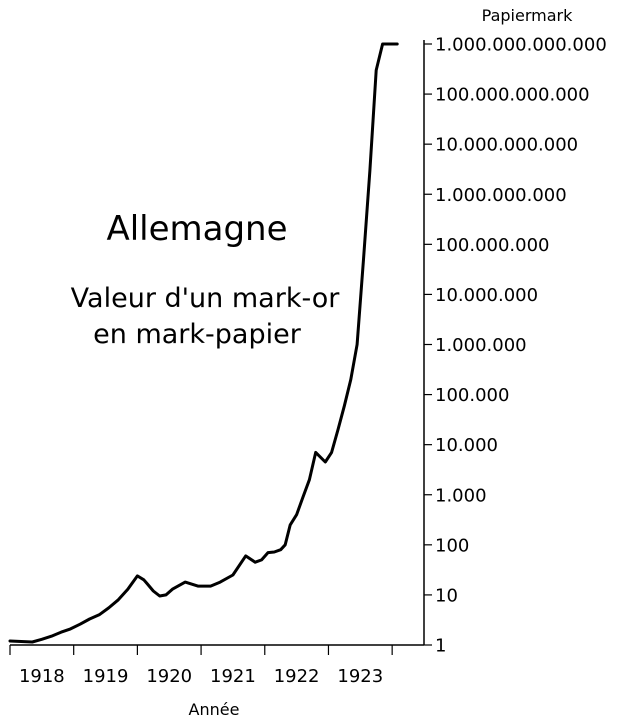 The width and height of the screenshot is (639, 728). I want to click on y-tick-label-9: 1.000.000.000, so click(501, 195).